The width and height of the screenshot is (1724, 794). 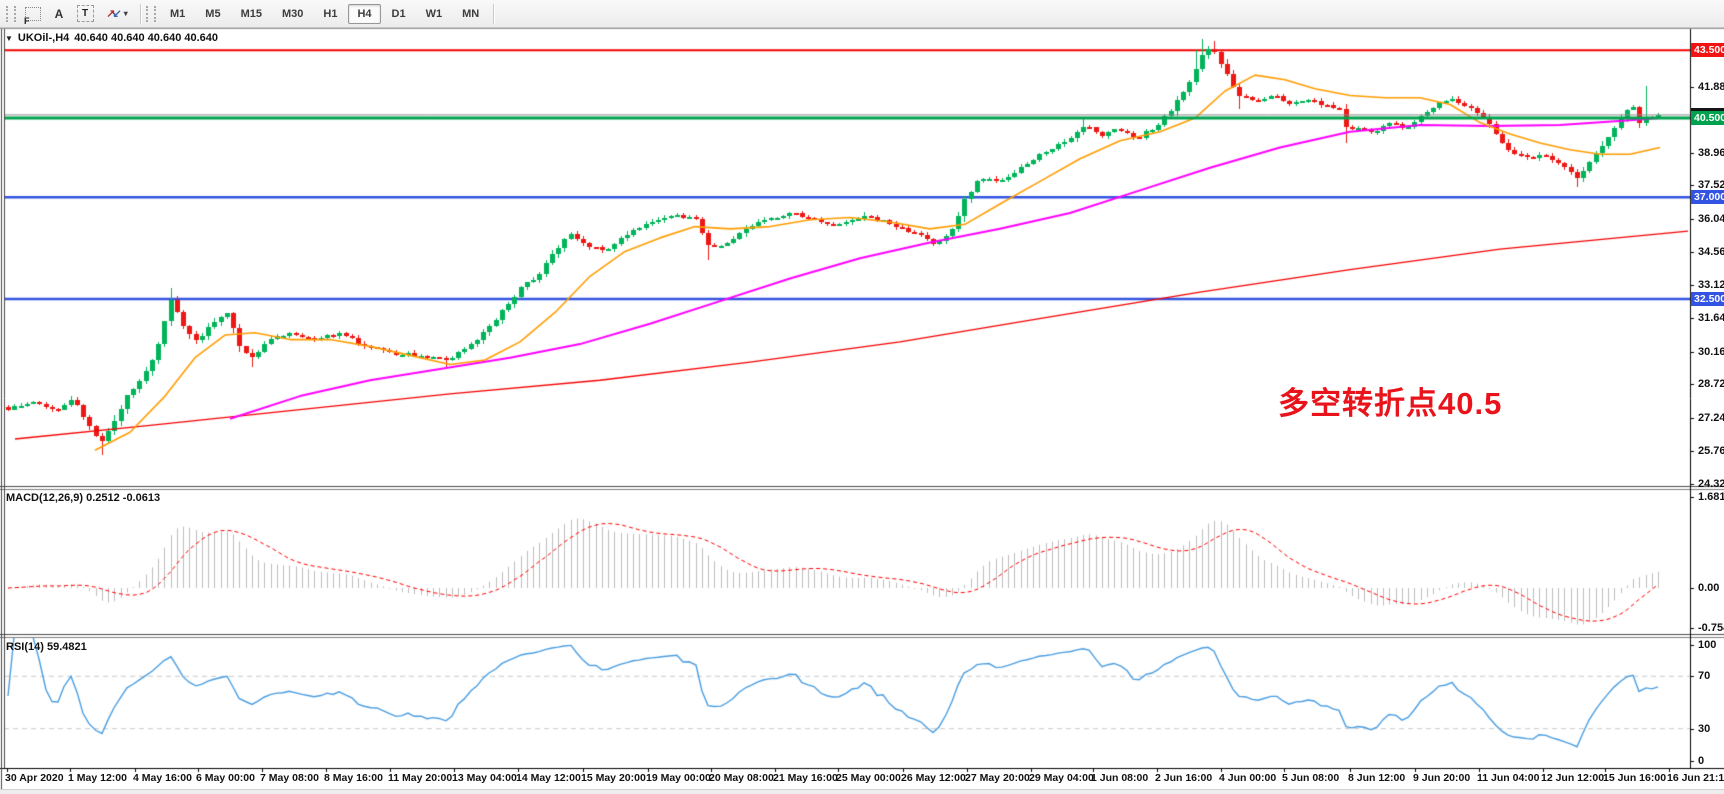 What do you see at coordinates (862, 791) in the screenshot?
I see `window-bottom-strip` at bounding box center [862, 791].